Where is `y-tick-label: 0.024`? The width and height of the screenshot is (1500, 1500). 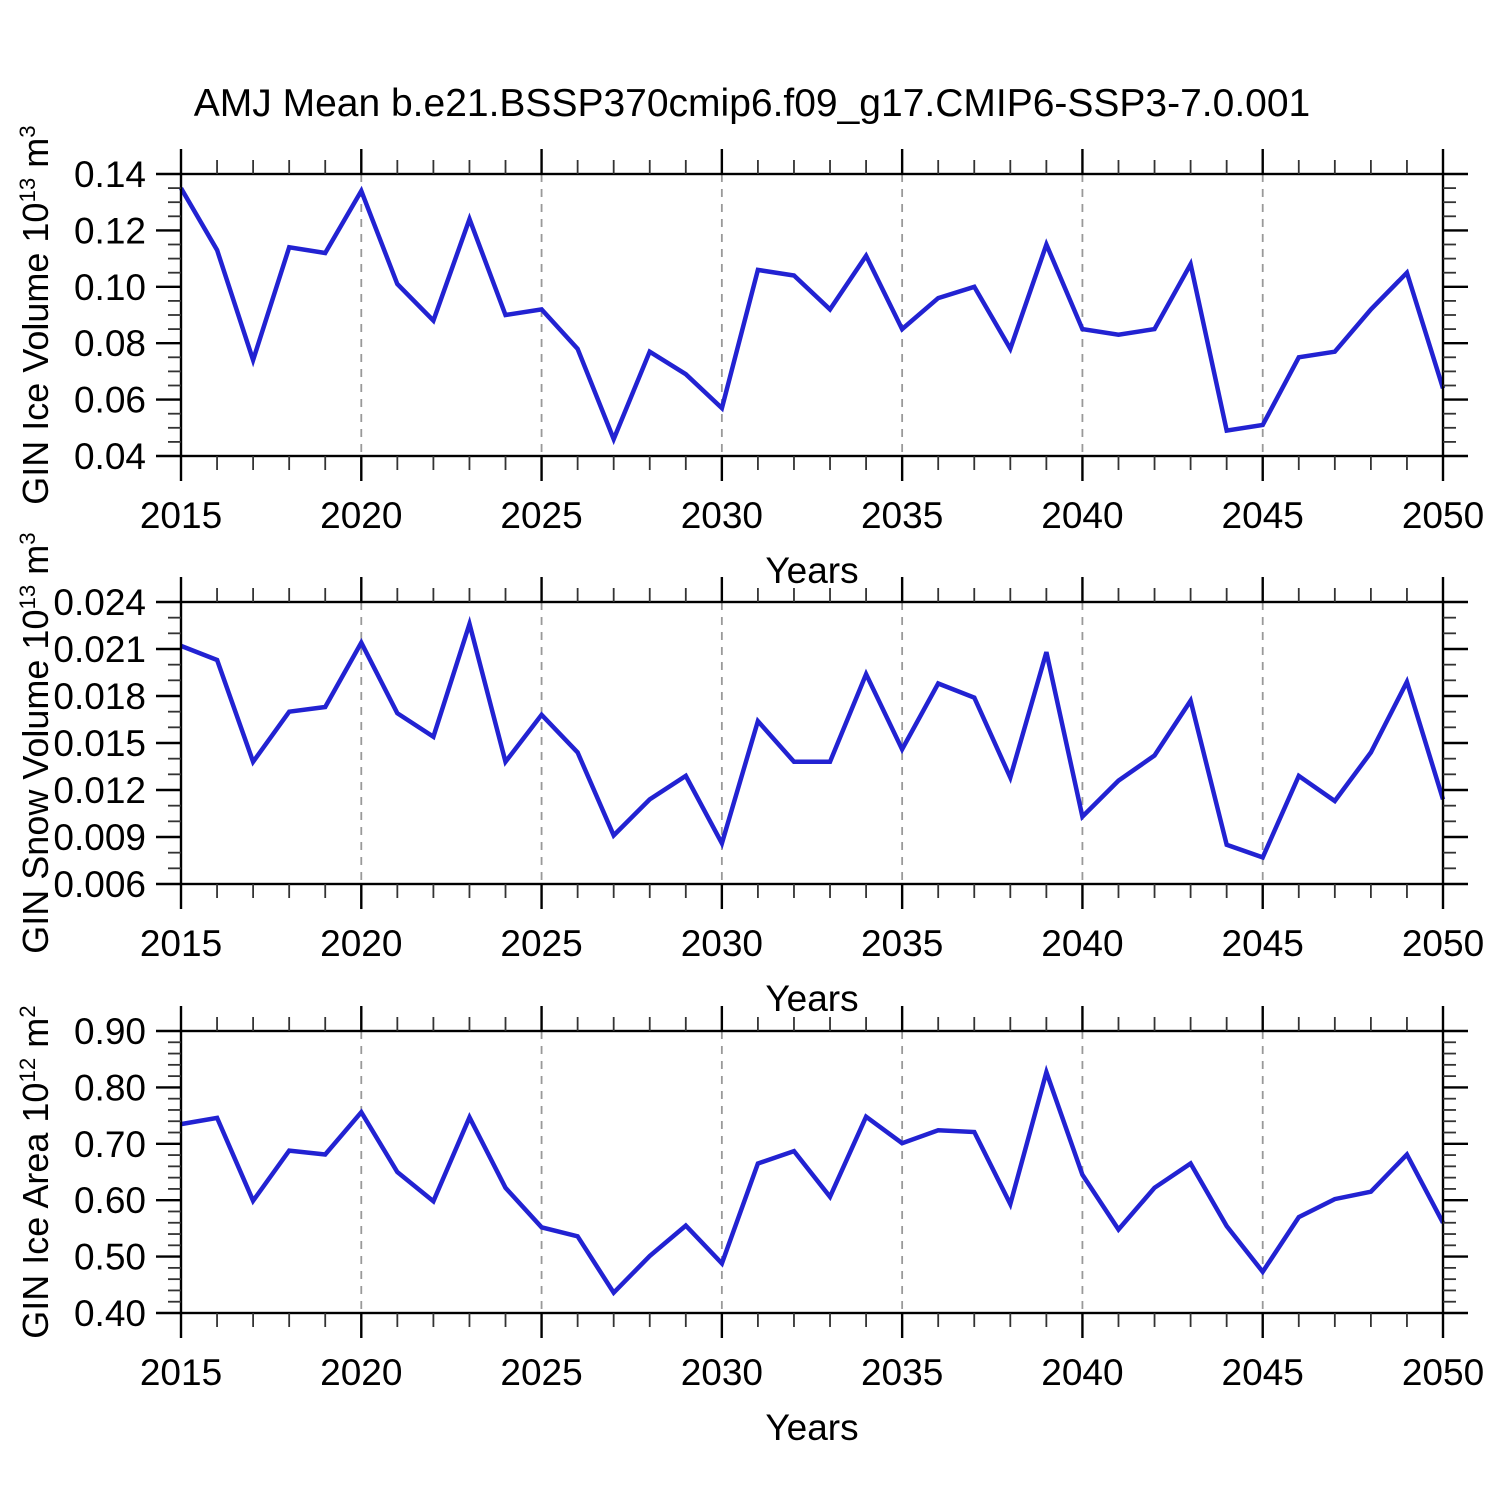 y-tick-label: 0.024 is located at coordinates (99, 602).